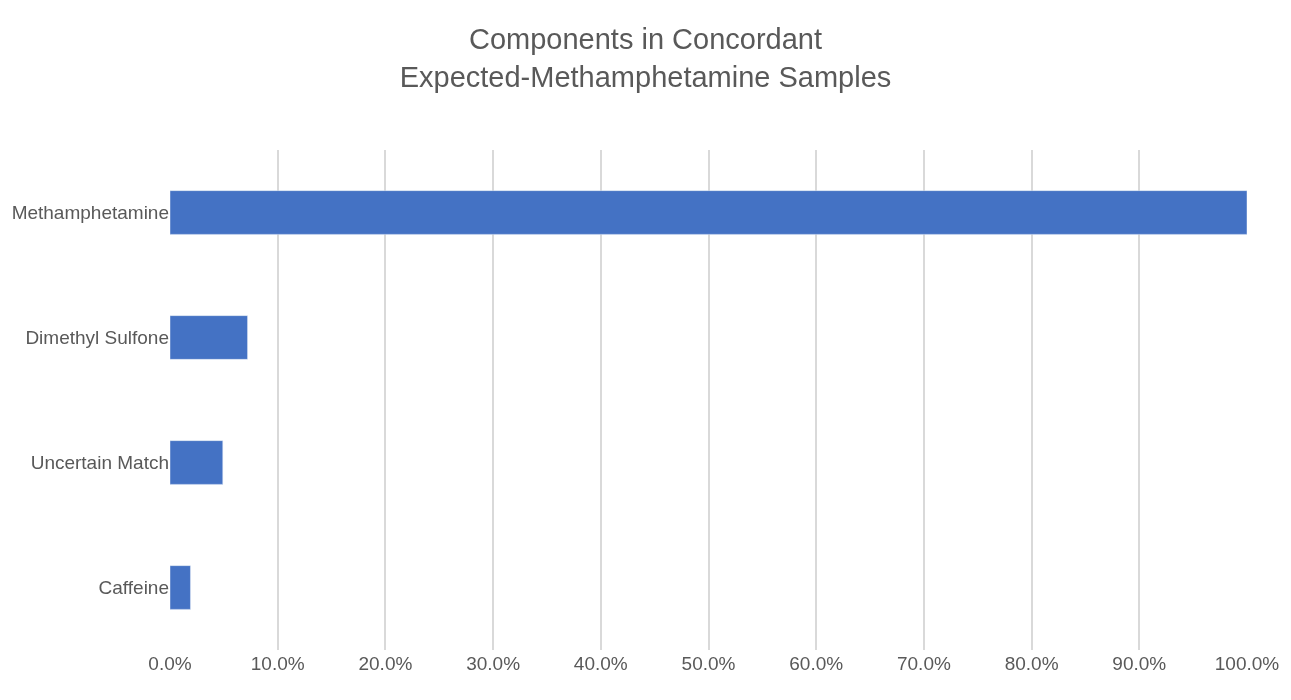  What do you see at coordinates (97, 338) in the screenshot?
I see `y-tick-label: Dimethyl Sulfone` at bounding box center [97, 338].